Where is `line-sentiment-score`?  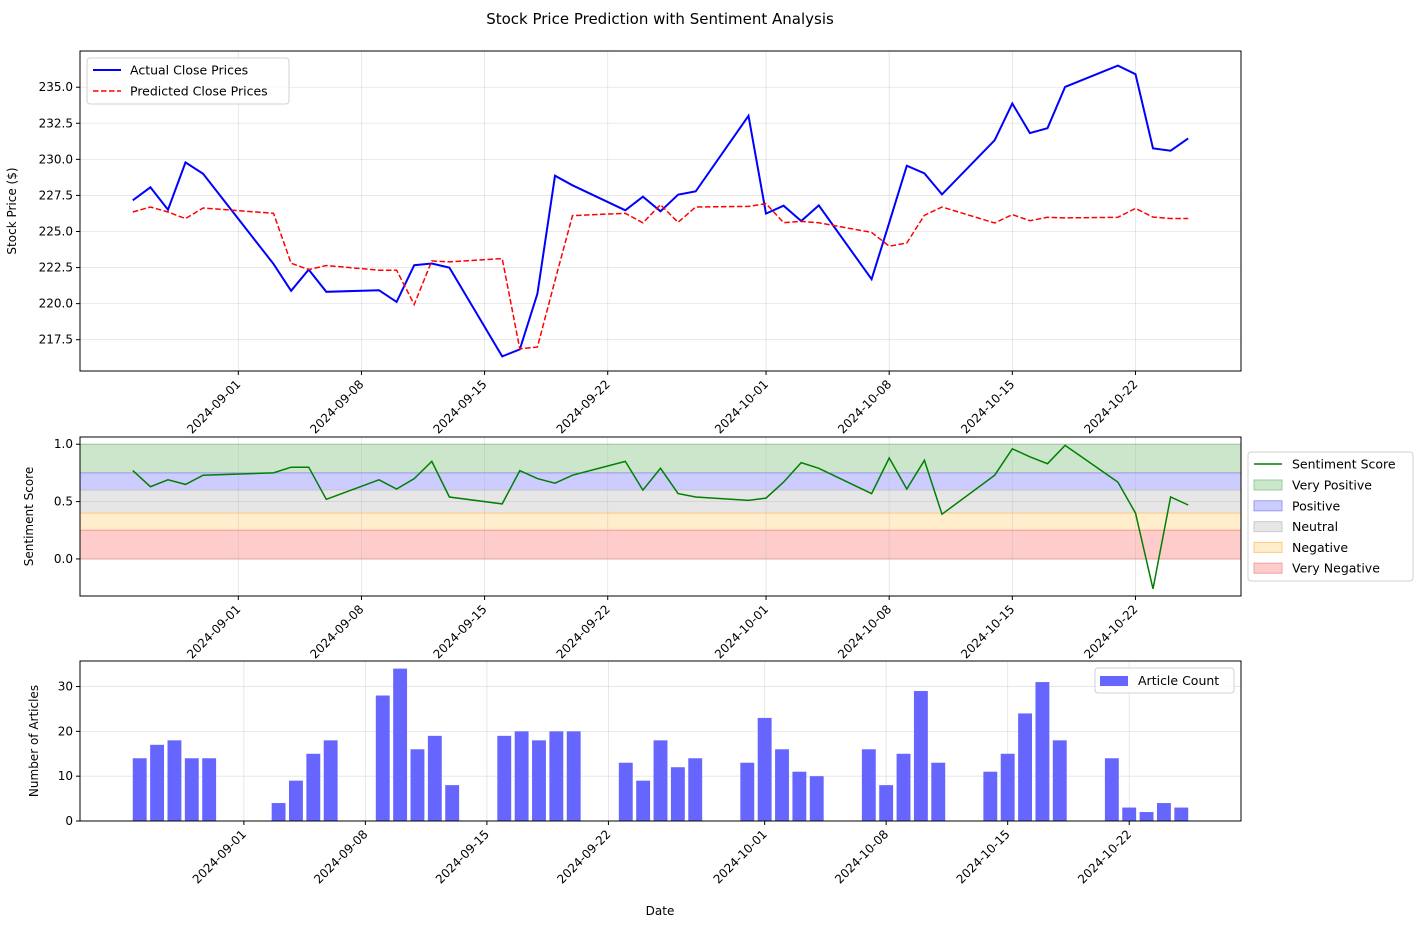
line-sentiment-score is located at coordinates (660, 516).